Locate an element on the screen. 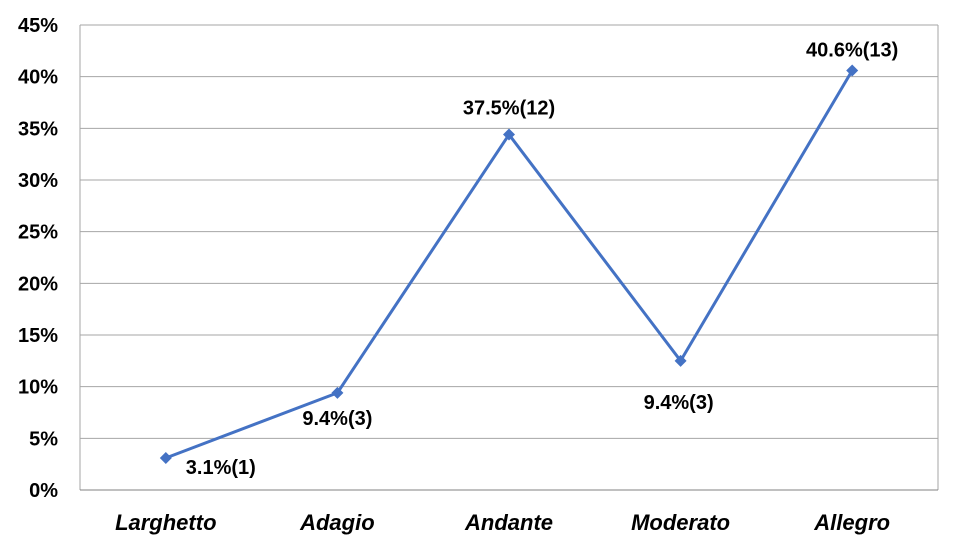 The height and width of the screenshot is (535, 960). y-tick-label: 10% is located at coordinates (38, 388).